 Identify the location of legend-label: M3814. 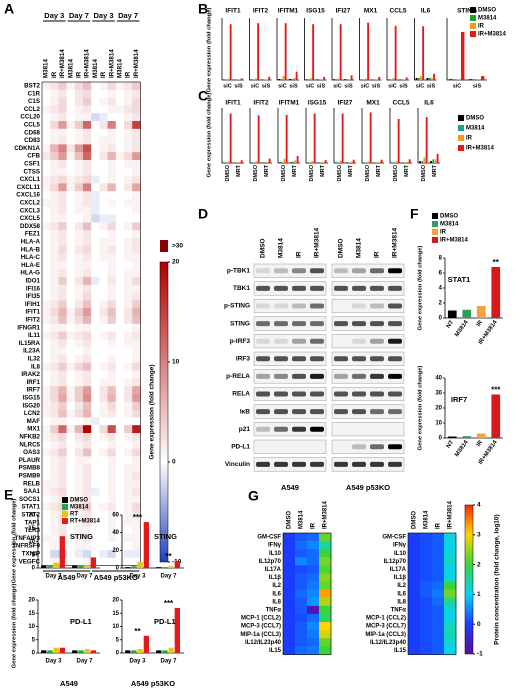
(487, 19).